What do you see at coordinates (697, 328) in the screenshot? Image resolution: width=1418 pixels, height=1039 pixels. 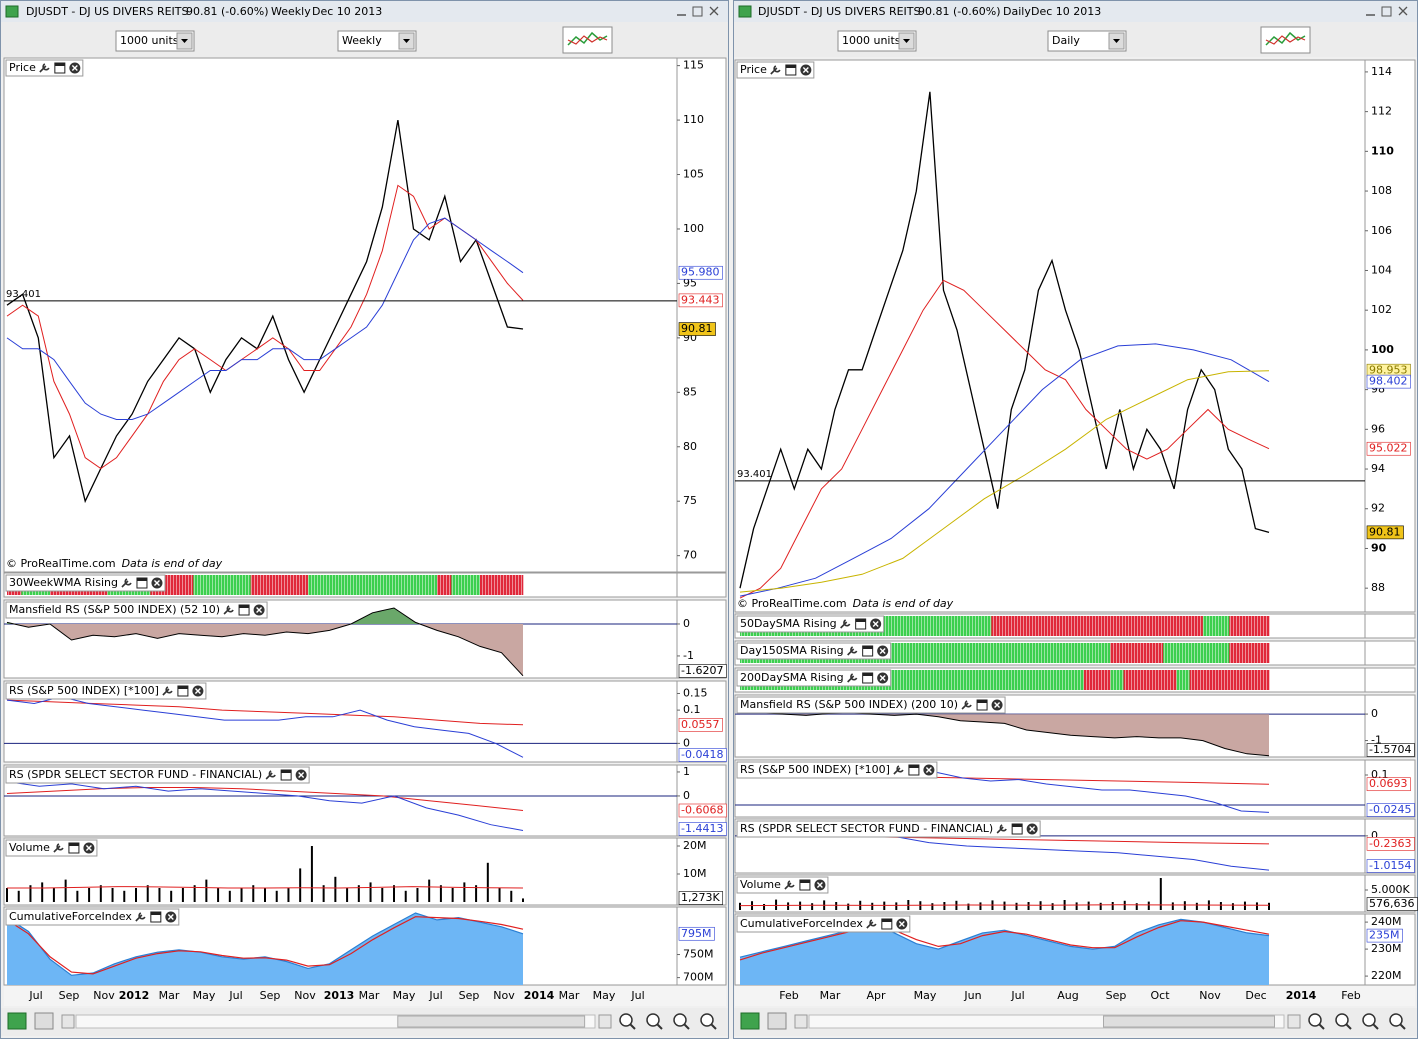 I see `value-marker-label: 90.81` at bounding box center [697, 328].